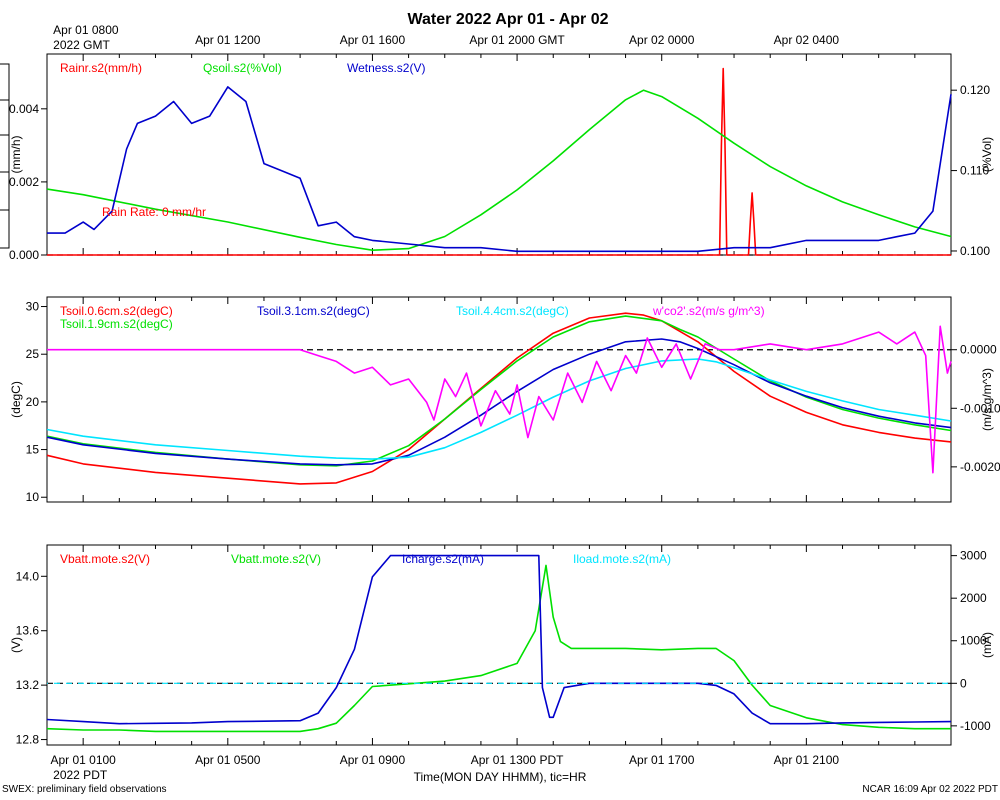  What do you see at coordinates (16, 155) in the screenshot?
I see `left-axis-label: (mm/h)` at bounding box center [16, 155].